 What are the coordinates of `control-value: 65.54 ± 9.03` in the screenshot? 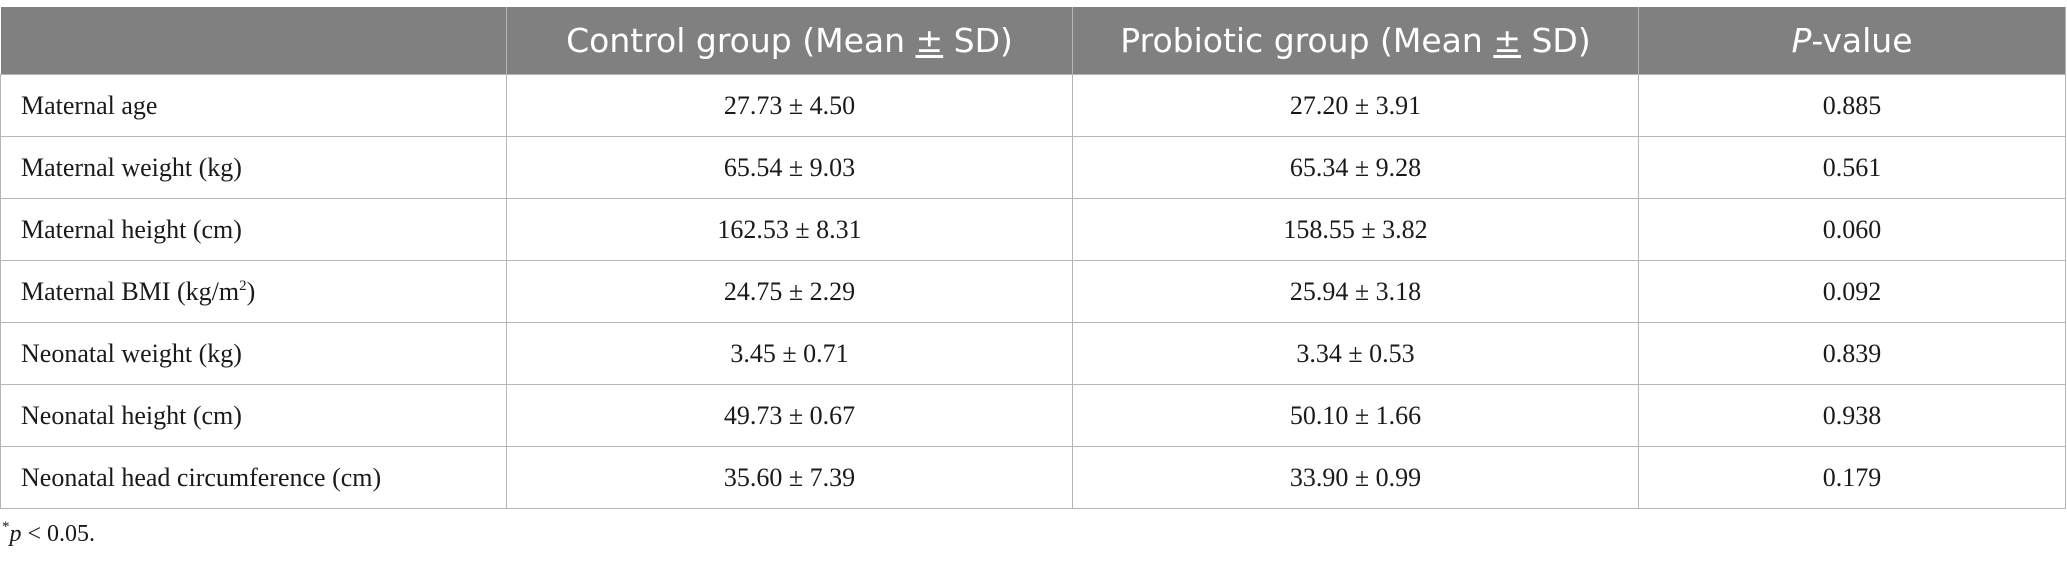 It's located at (789, 167).